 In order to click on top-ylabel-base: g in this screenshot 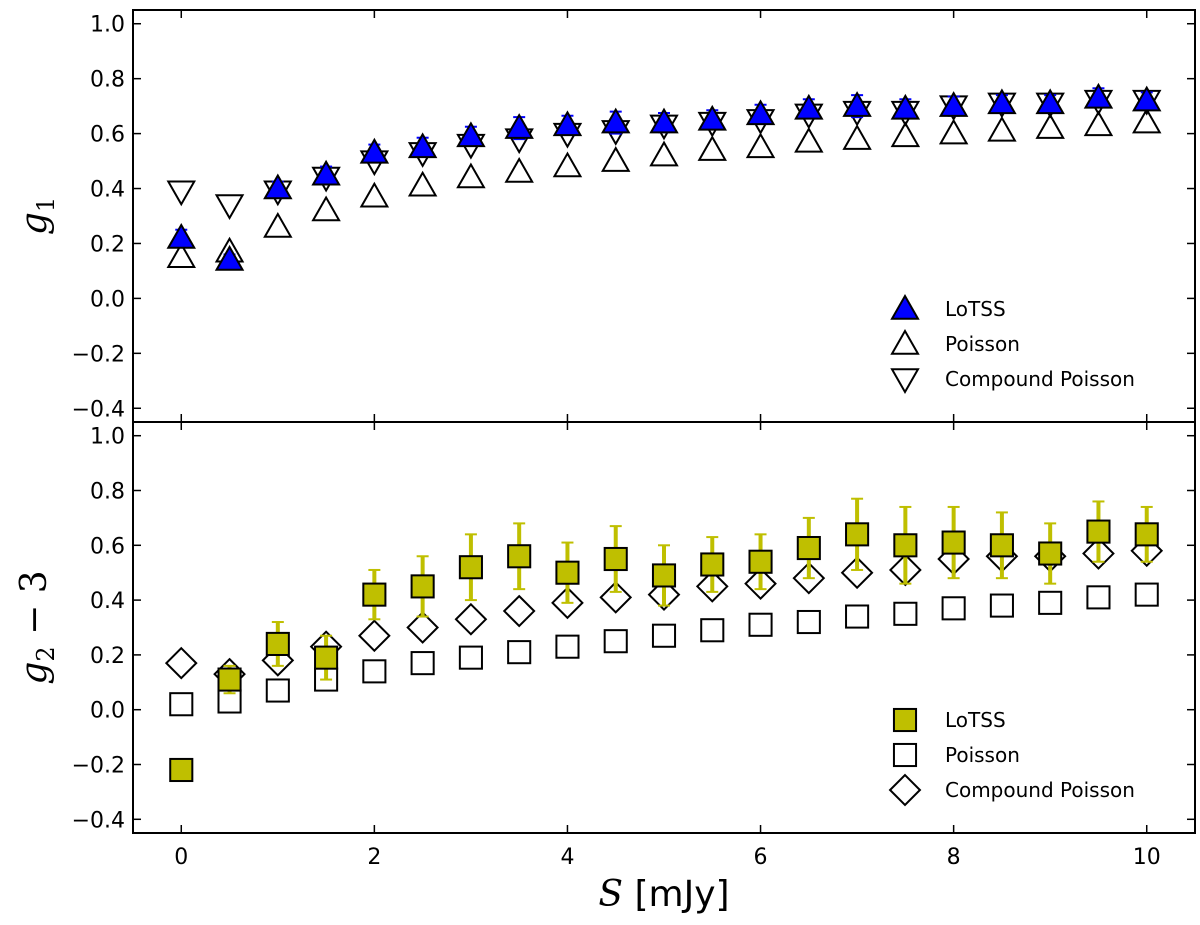, I will do `click(34, 223)`.